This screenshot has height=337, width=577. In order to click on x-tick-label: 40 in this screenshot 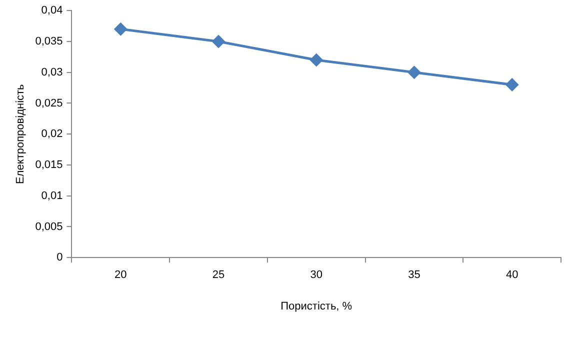, I will do `click(512, 275)`.